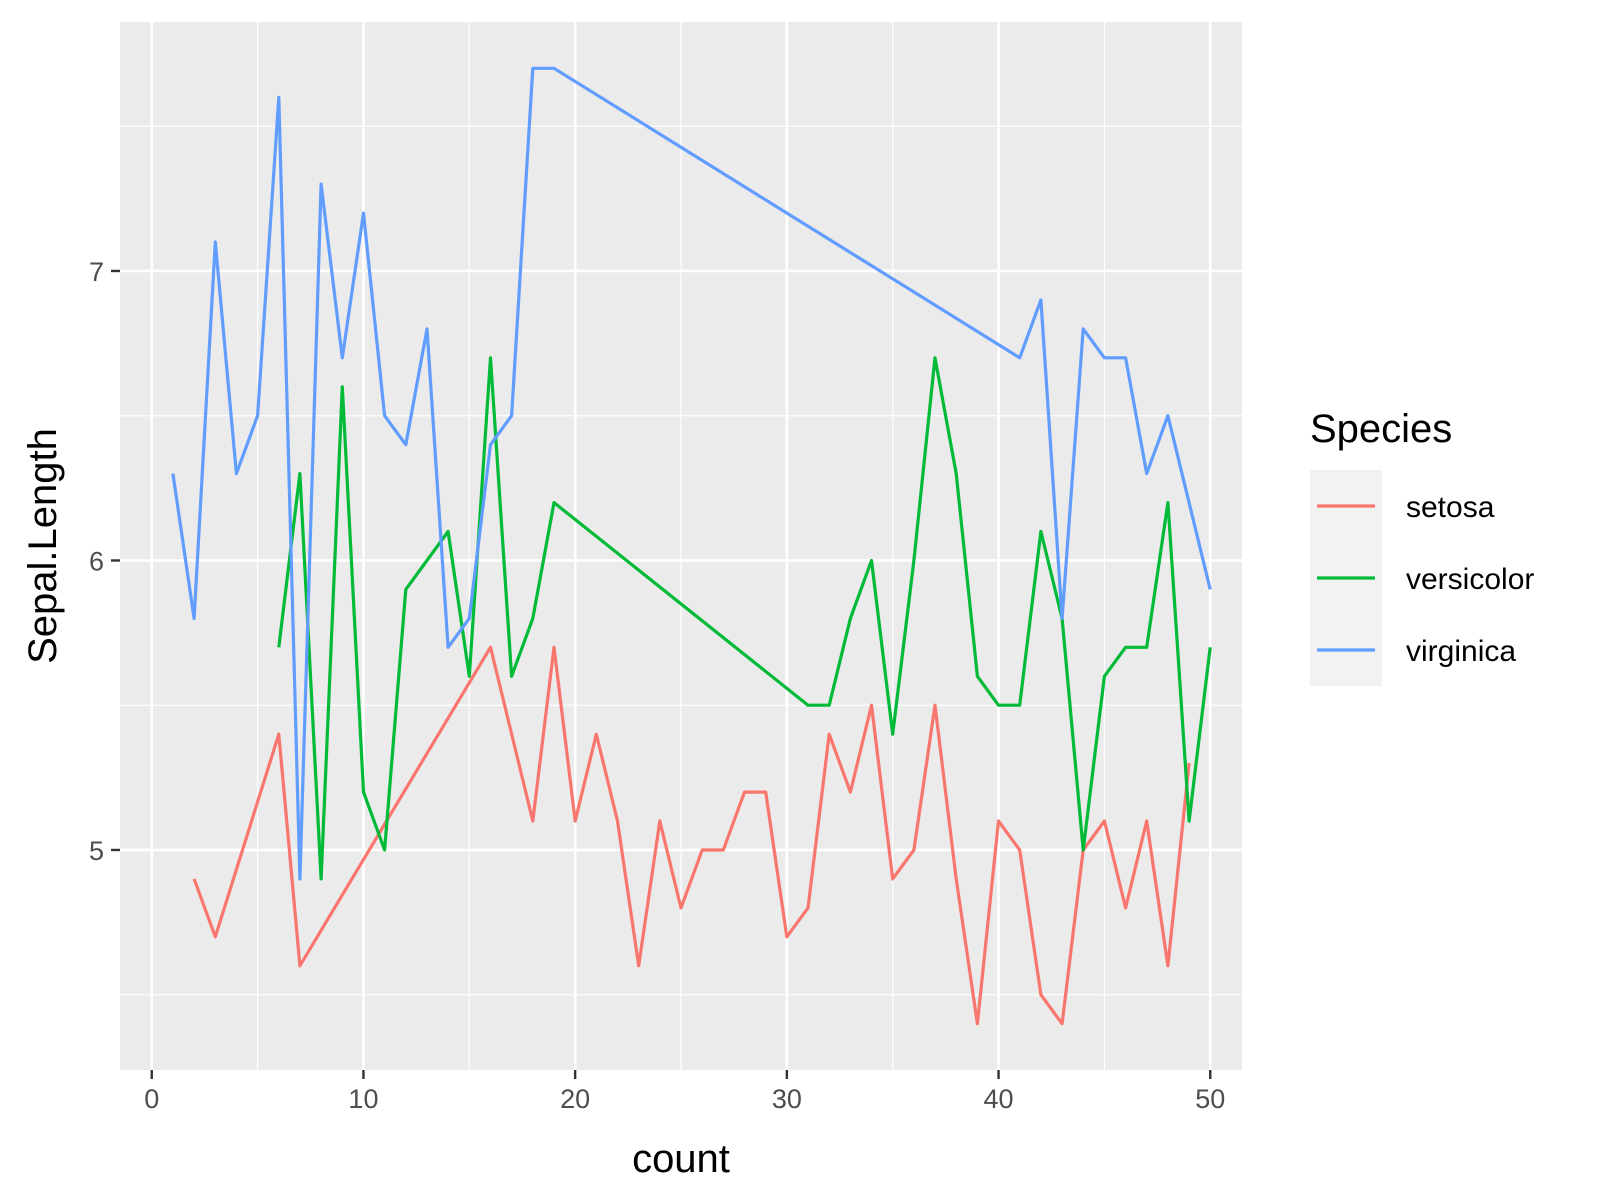 The height and width of the screenshot is (1200, 1600). I want to click on x-tick-label: 20, so click(575, 1099).